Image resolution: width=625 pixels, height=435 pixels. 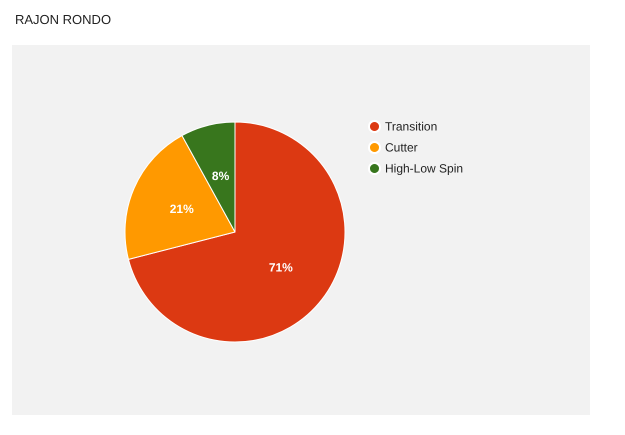 I want to click on legend-label: High-Low Spin, so click(x=424, y=169).